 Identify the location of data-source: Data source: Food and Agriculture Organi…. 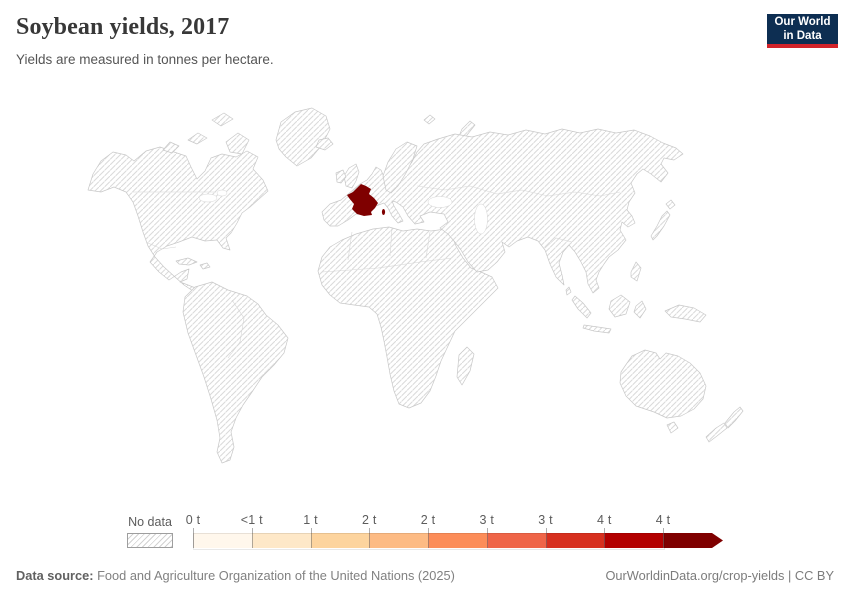
(235, 575).